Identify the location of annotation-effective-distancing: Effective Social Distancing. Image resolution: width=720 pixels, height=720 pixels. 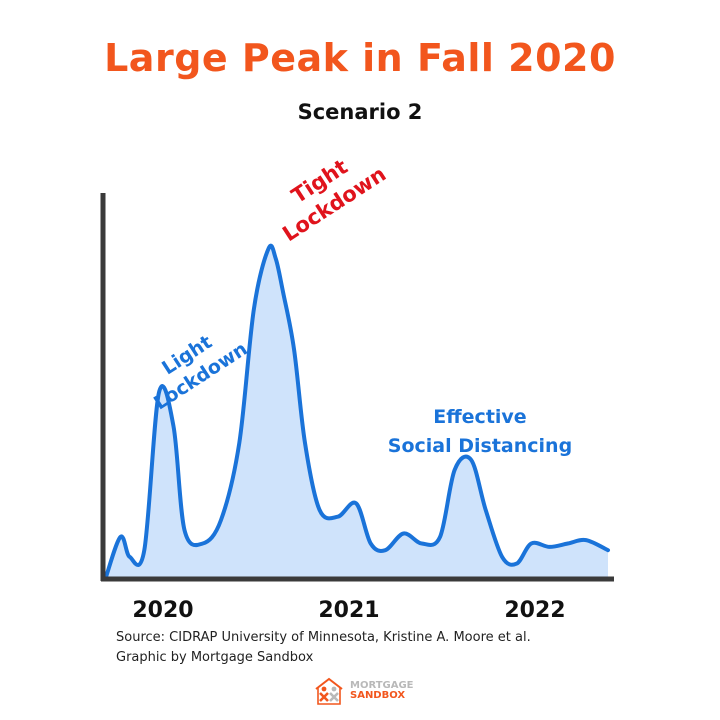
(480, 431).